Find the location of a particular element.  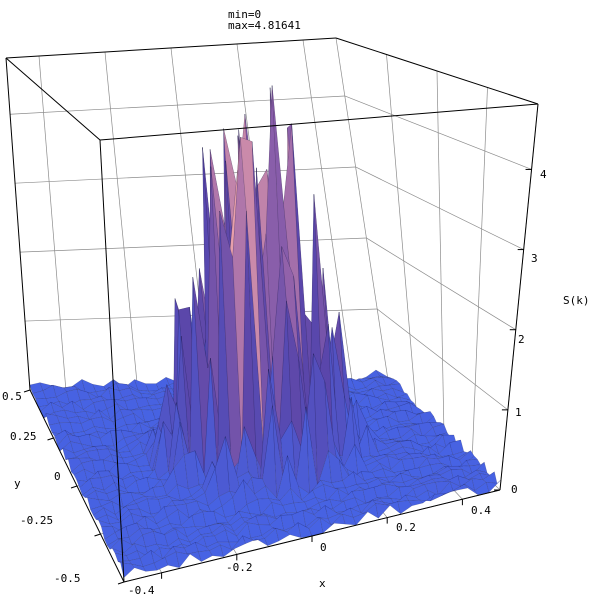

x-tick-label: 0.2 is located at coordinates (406, 527).